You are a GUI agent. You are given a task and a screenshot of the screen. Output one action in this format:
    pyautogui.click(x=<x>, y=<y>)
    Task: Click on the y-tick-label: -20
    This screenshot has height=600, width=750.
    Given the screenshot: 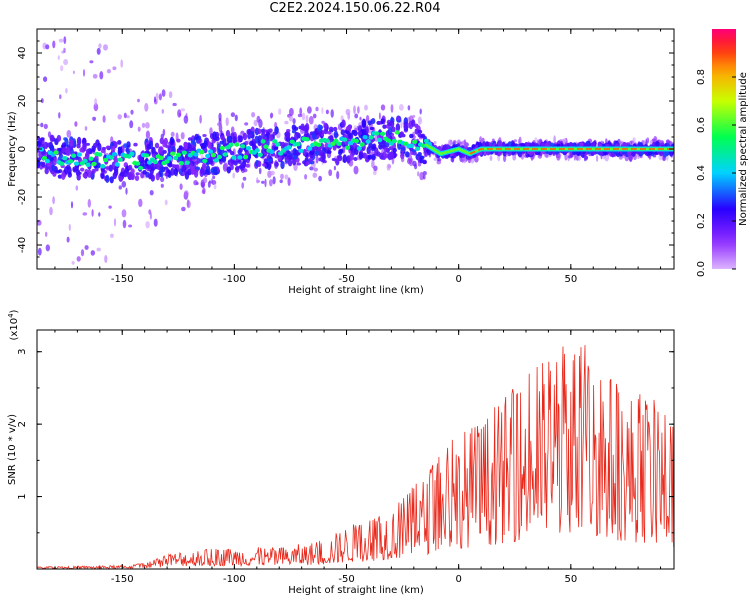 What is the action you would take?
    pyautogui.click(x=22, y=197)
    